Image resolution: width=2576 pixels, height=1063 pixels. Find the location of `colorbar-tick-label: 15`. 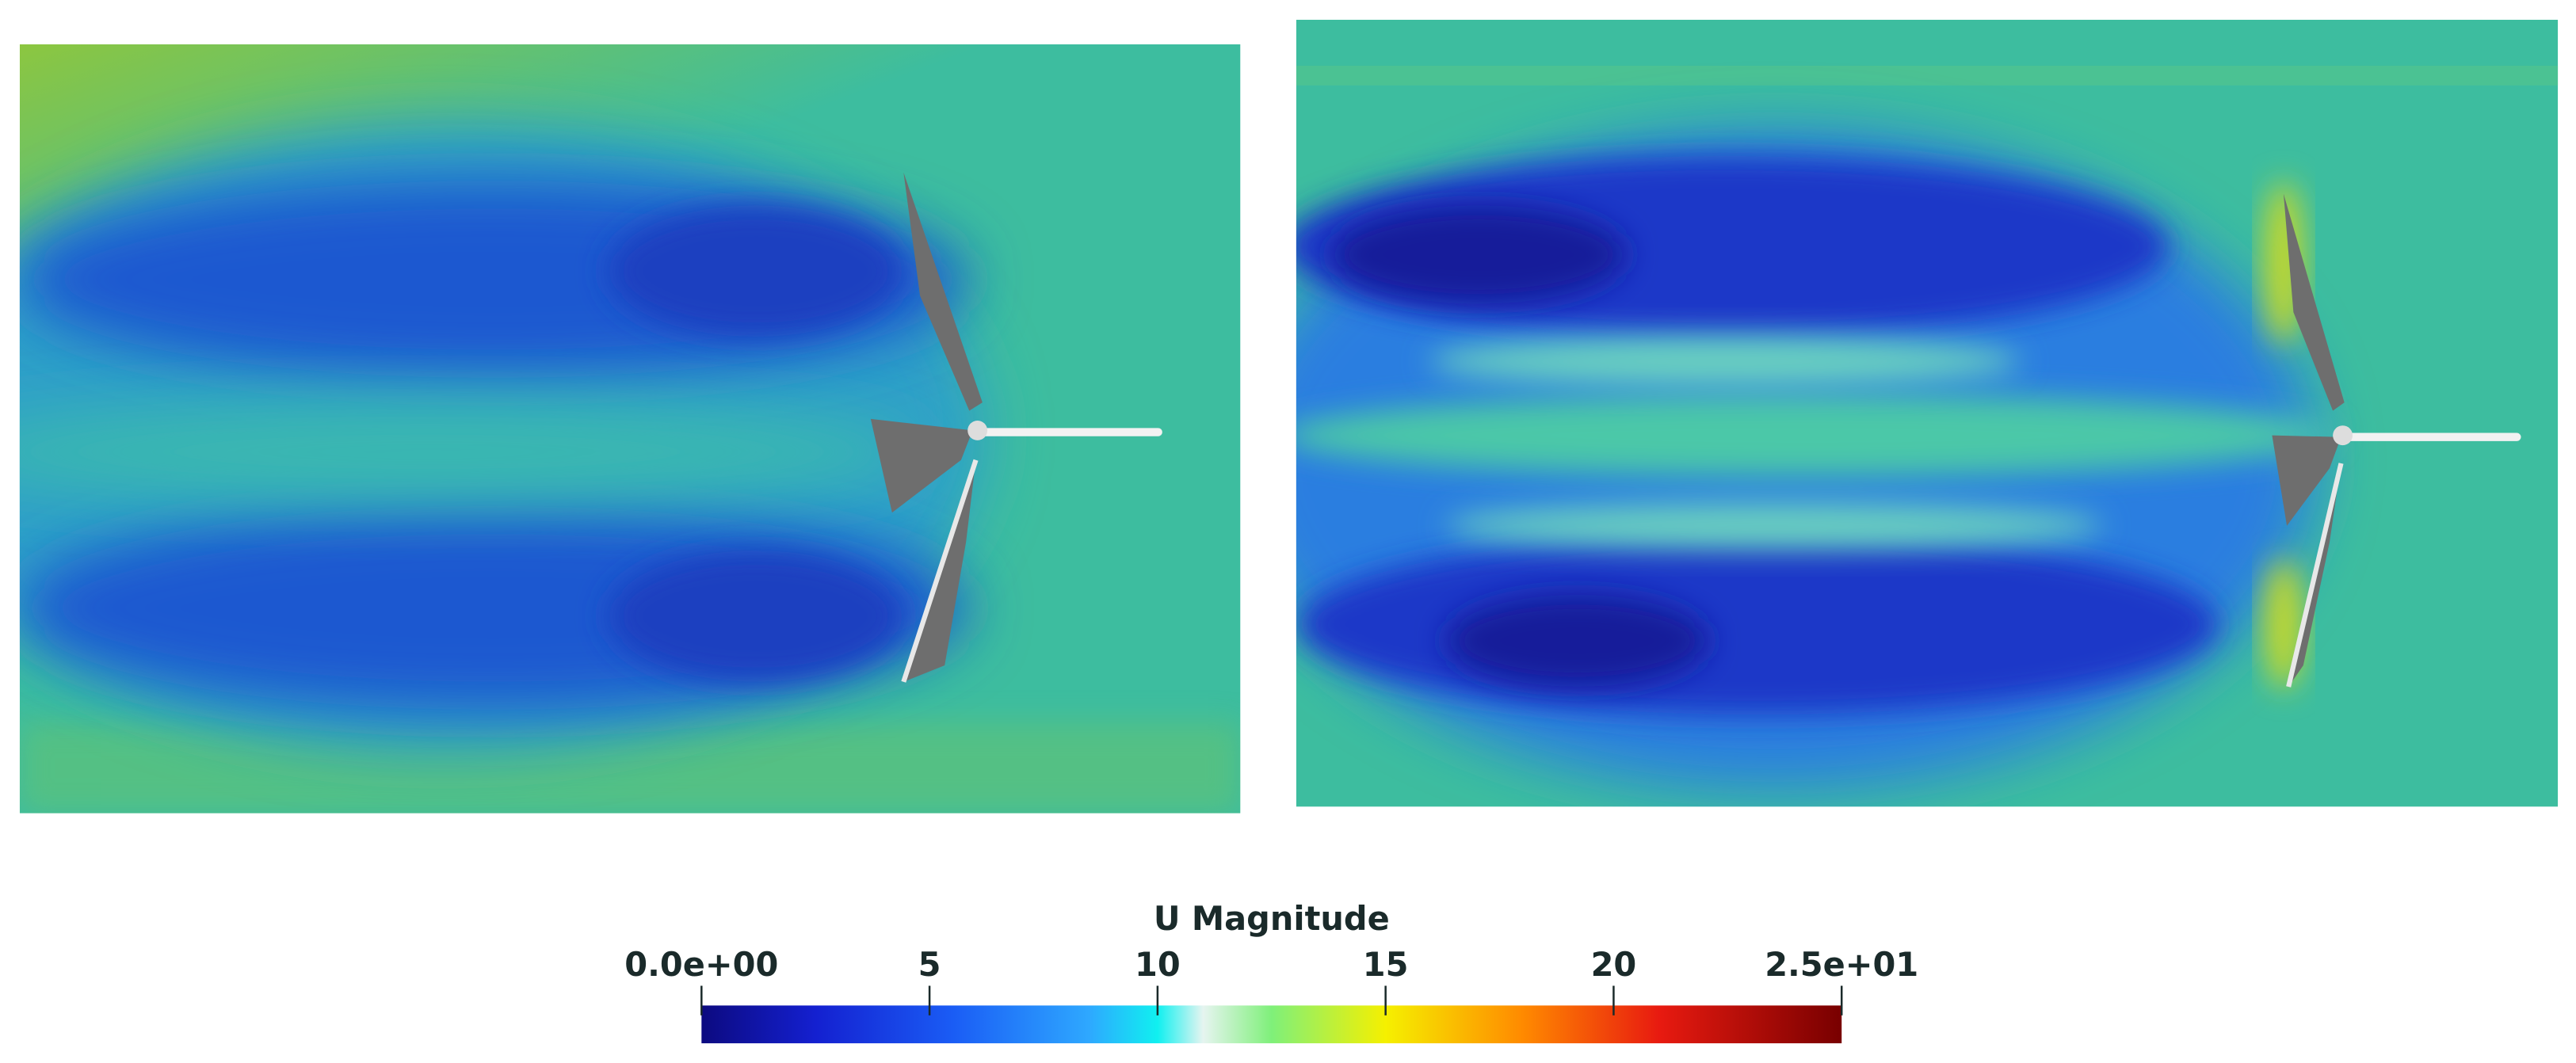

colorbar-tick-label: 15 is located at coordinates (1386, 965).